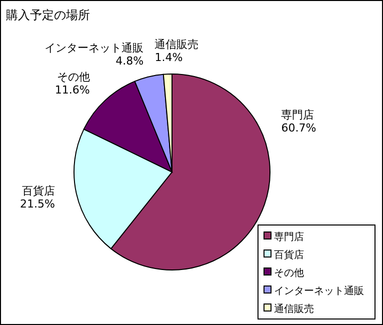 The width and height of the screenshot is (383, 325). I want to click on slice-label: 百貨店, so click(38, 191).